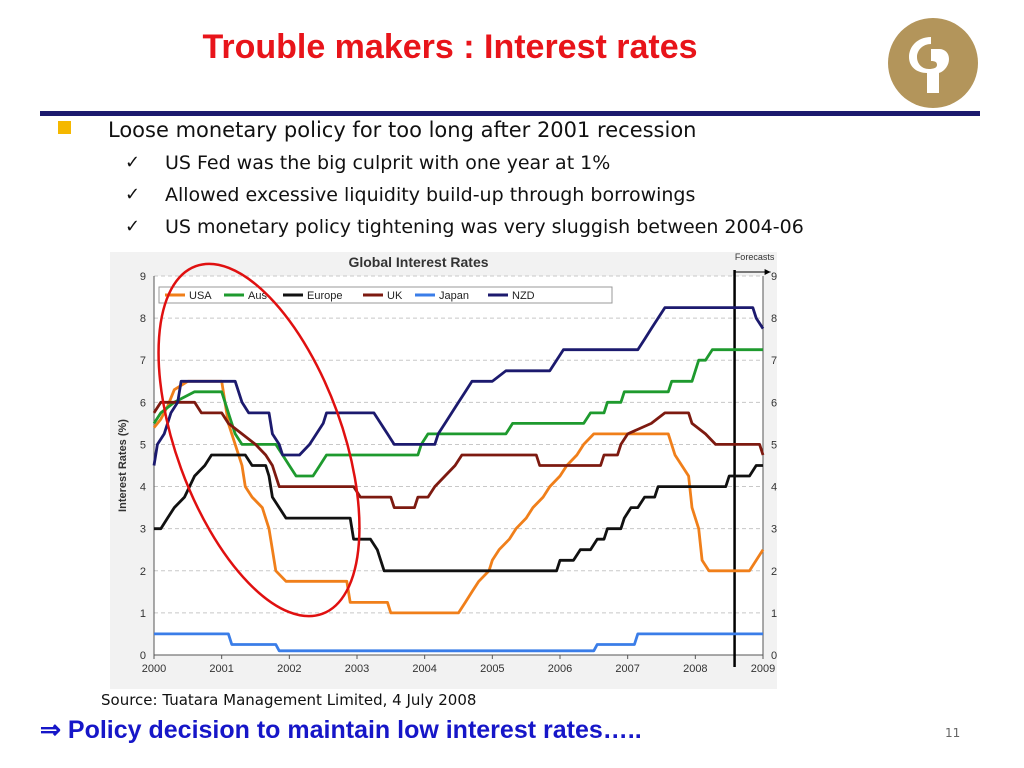 This screenshot has height=768, width=1024. What do you see at coordinates (560, 669) in the screenshot?
I see `x-tick-label: 2006` at bounding box center [560, 669].